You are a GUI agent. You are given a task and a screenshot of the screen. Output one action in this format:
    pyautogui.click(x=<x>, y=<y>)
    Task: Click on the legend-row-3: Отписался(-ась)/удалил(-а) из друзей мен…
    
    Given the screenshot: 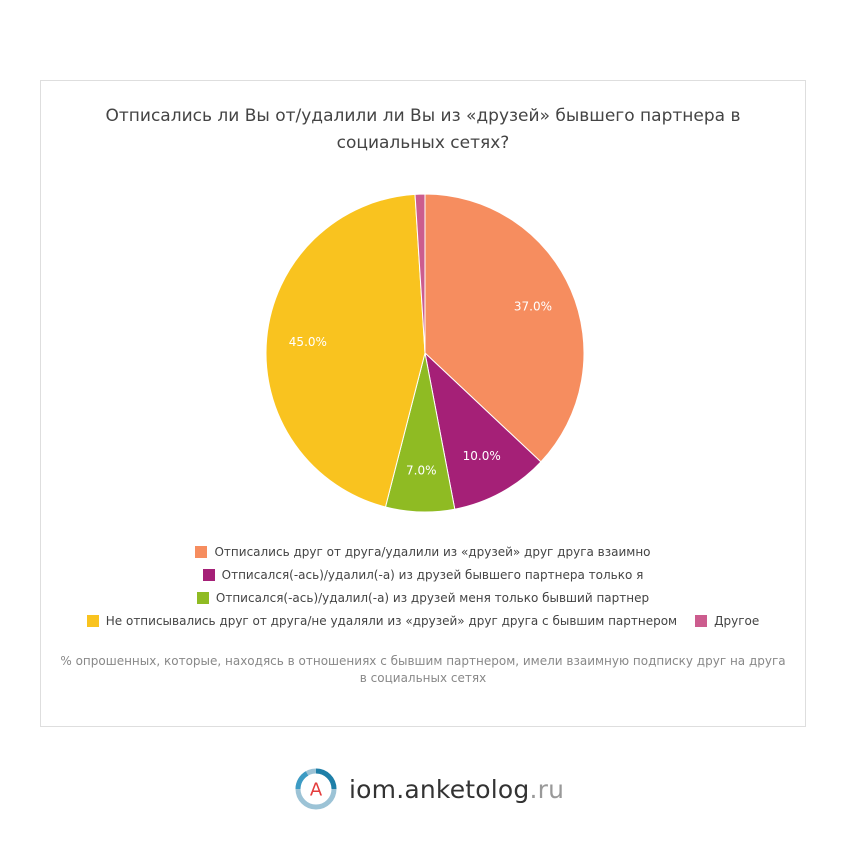 What is the action you would take?
    pyautogui.click(x=423, y=598)
    